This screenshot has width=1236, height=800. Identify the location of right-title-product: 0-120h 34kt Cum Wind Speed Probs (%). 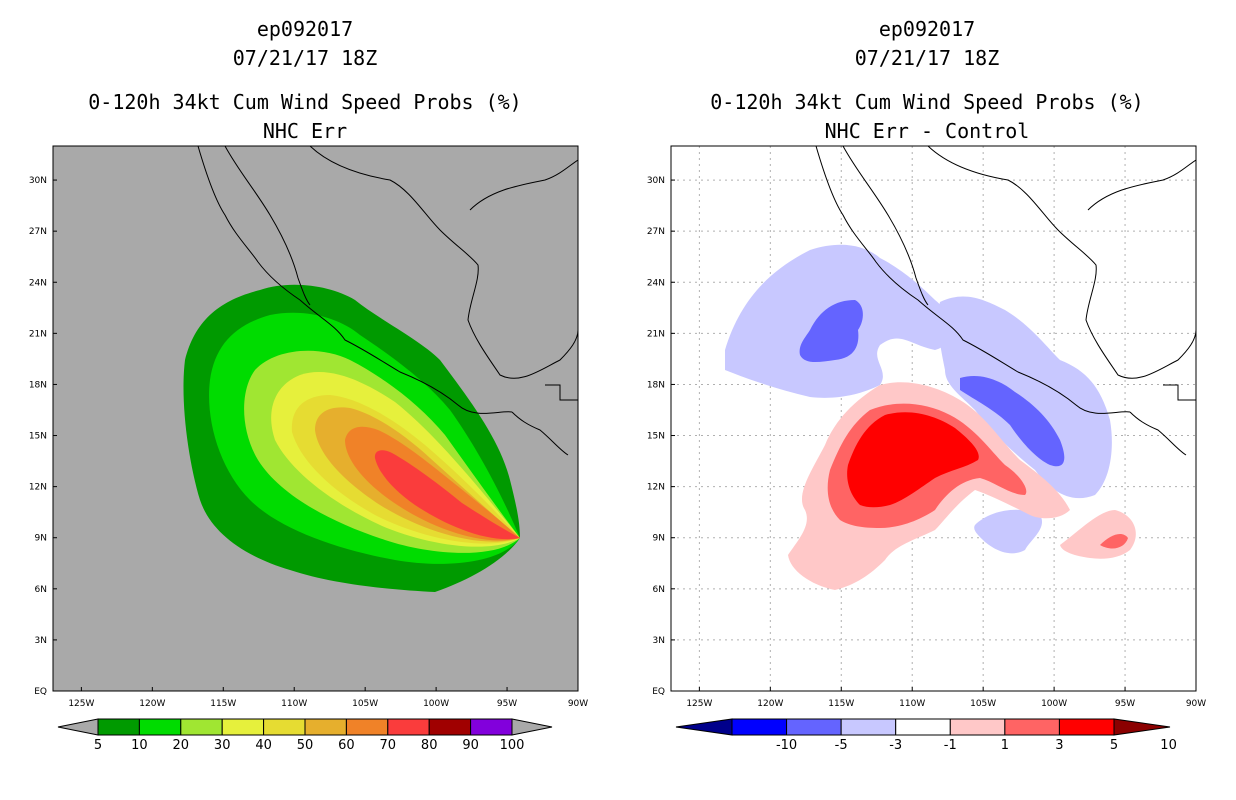
(927, 102).